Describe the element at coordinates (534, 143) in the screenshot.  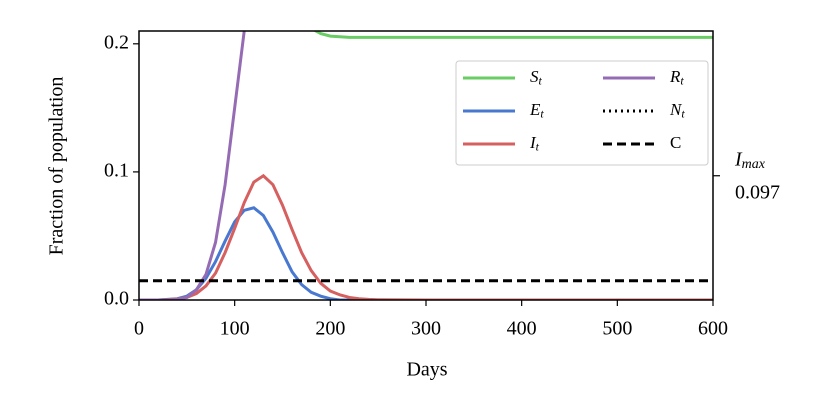
I see `legend-label: It` at that location.